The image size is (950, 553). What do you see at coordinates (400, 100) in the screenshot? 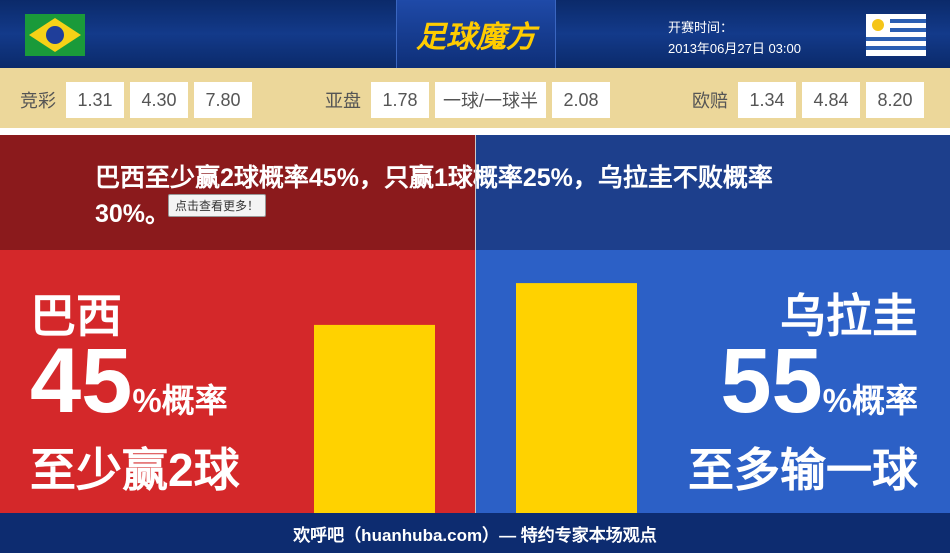
I see `odds-value: 1.78` at bounding box center [400, 100].